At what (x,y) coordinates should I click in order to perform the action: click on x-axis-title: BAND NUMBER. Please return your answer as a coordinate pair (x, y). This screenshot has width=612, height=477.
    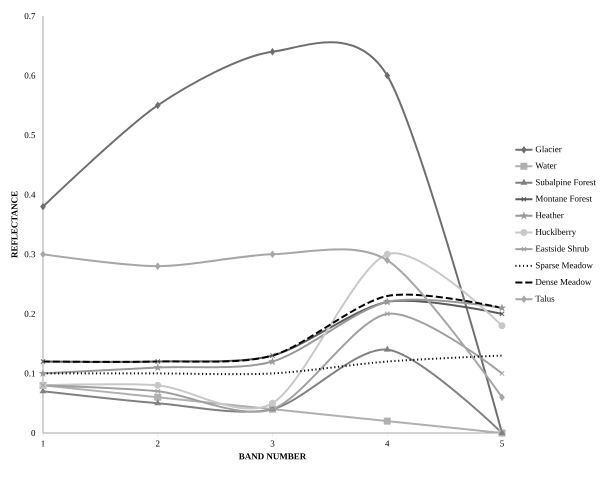
    Looking at the image, I should click on (272, 456).